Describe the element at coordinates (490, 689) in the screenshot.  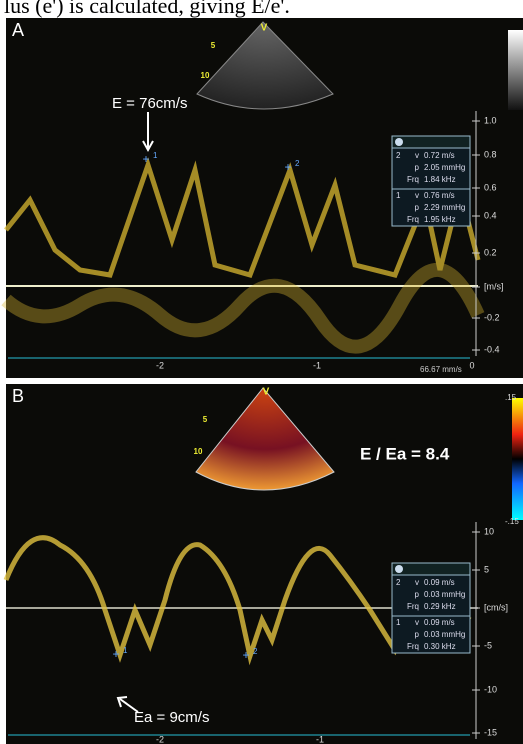
I see `scale-label: -10` at that location.